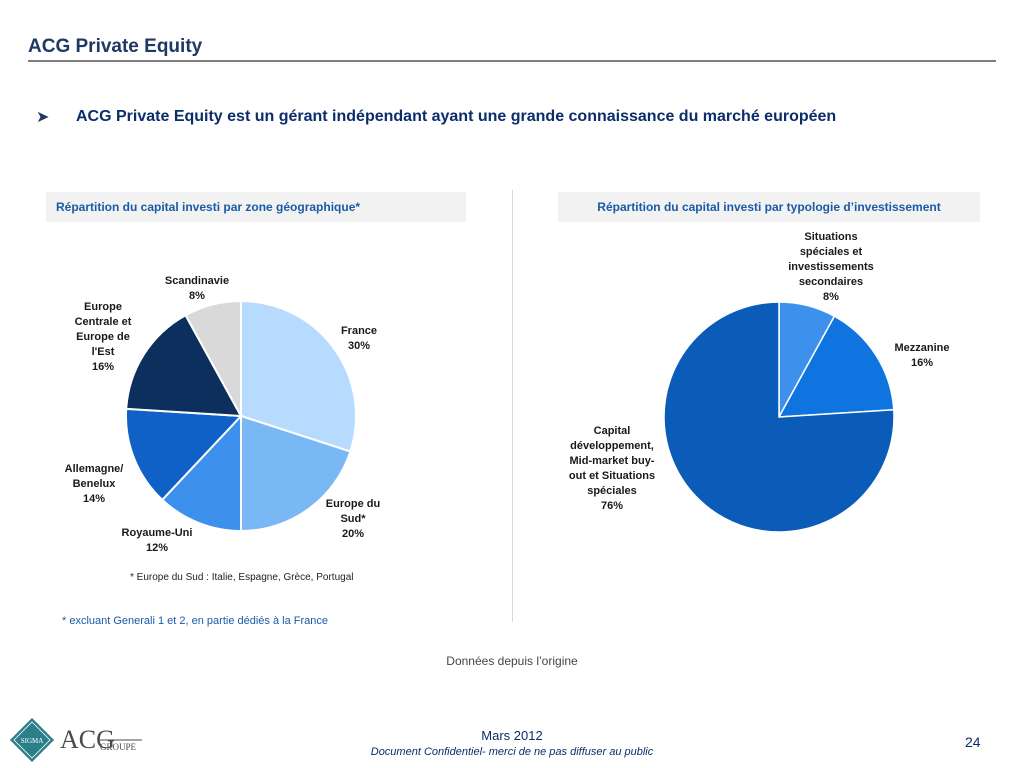 This screenshot has width=1024, height=768. I want to click on pie-label-allemagne-benelux: Allemagne/ Benelux 14%, so click(94, 484).